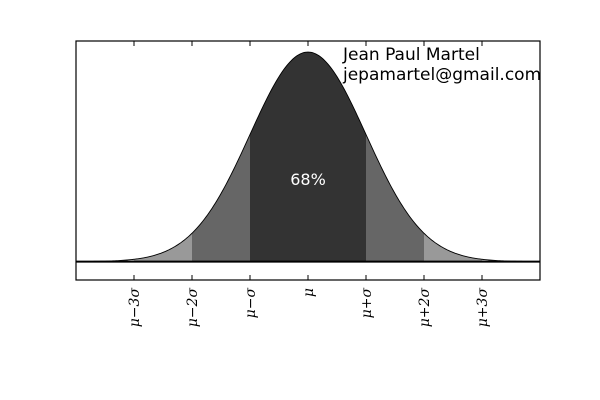 The image size is (600, 400). Describe the element at coordinates (193, 308) in the screenshot. I see `tick-label-1: μ−2σ` at that location.